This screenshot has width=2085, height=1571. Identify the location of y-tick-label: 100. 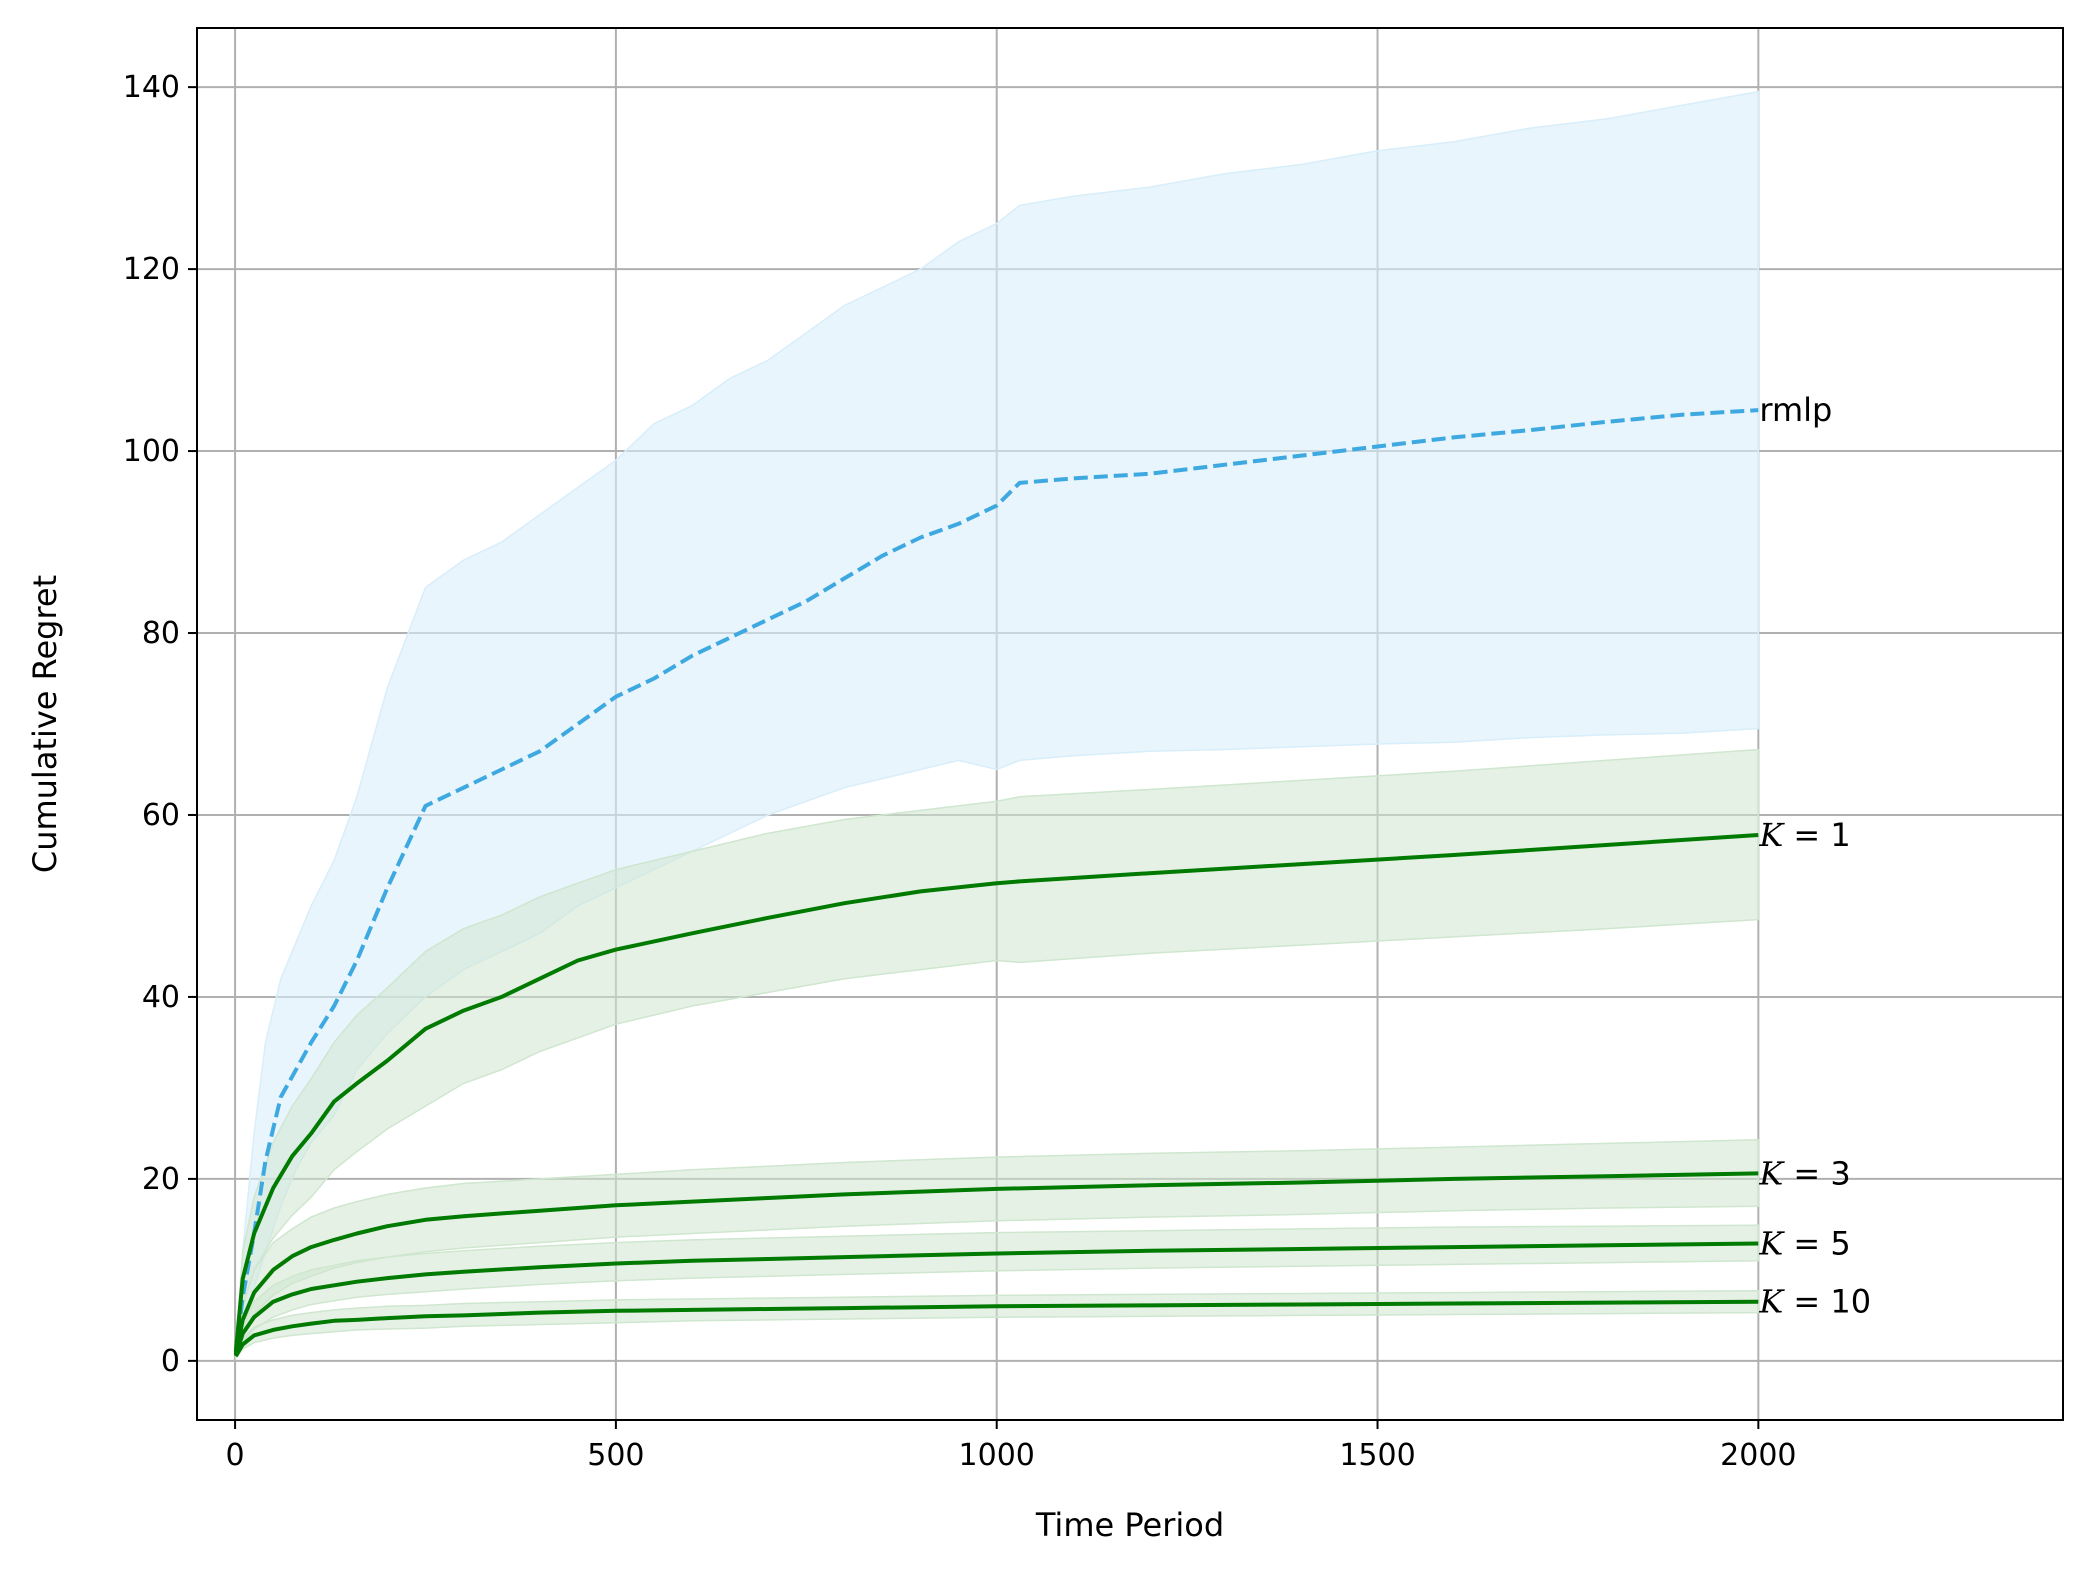
(151, 451).